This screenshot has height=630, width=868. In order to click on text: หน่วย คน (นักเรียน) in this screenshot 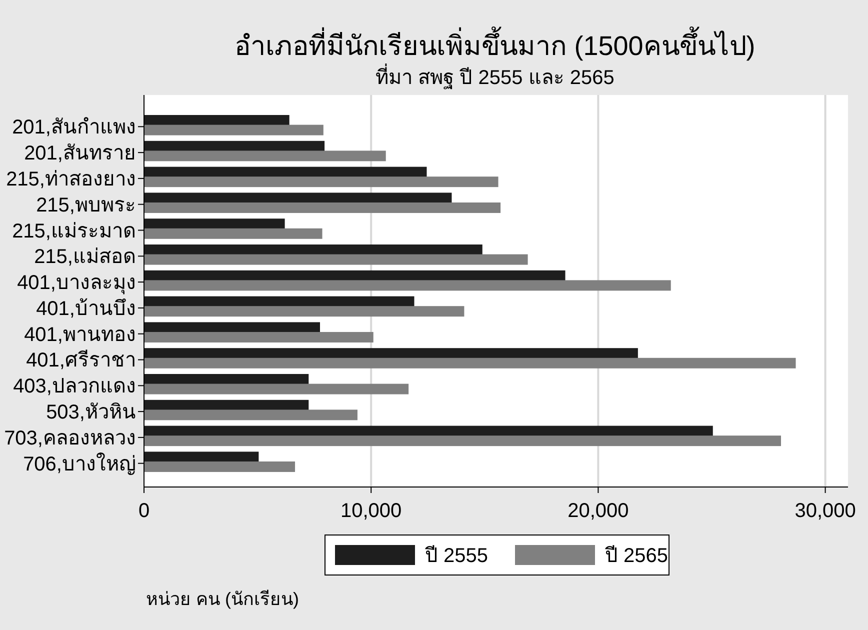, I will do `click(222, 599)`.